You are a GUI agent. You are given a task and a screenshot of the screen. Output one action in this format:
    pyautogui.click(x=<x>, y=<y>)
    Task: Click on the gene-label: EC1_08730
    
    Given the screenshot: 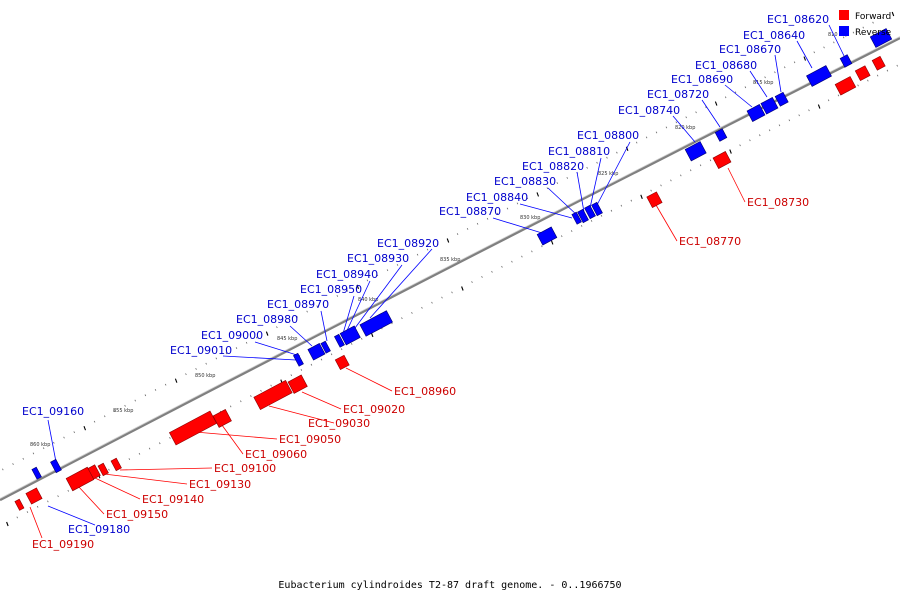 What is the action you would take?
    pyautogui.click(x=778, y=202)
    